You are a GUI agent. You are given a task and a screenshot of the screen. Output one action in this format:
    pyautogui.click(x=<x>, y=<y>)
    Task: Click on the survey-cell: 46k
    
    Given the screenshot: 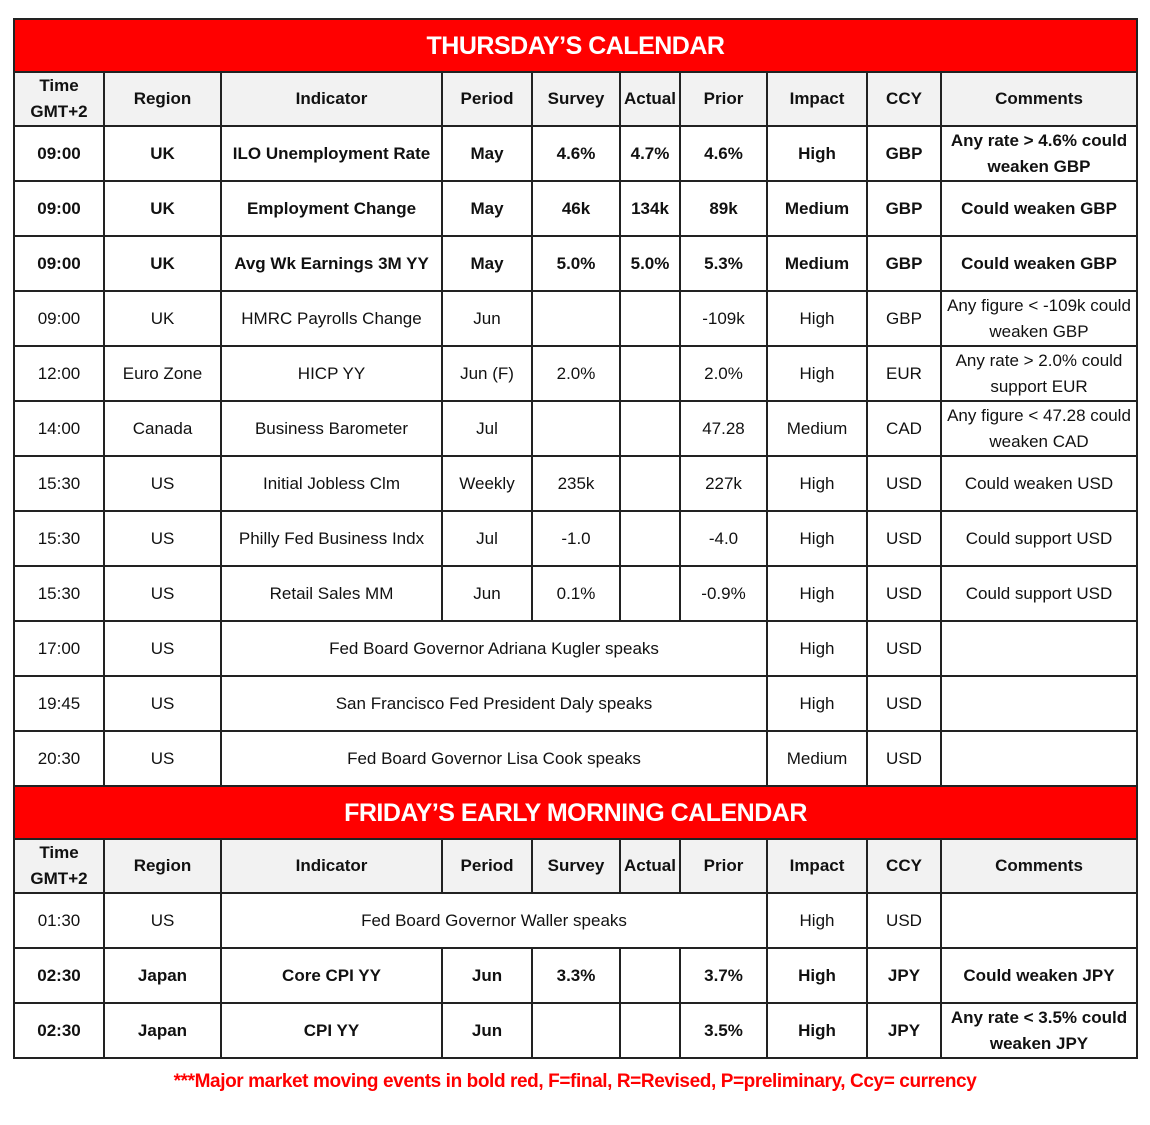 What is the action you would take?
    pyautogui.click(x=576, y=208)
    